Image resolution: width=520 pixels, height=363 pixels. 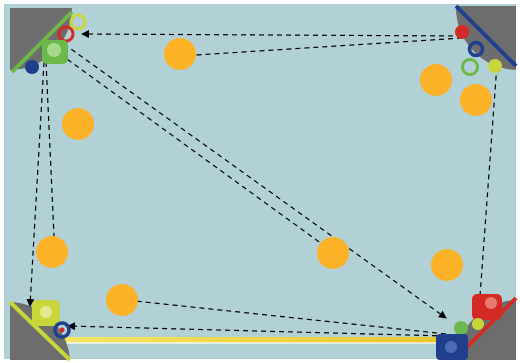 I want to click on blue-base, so click(x=486, y=37).